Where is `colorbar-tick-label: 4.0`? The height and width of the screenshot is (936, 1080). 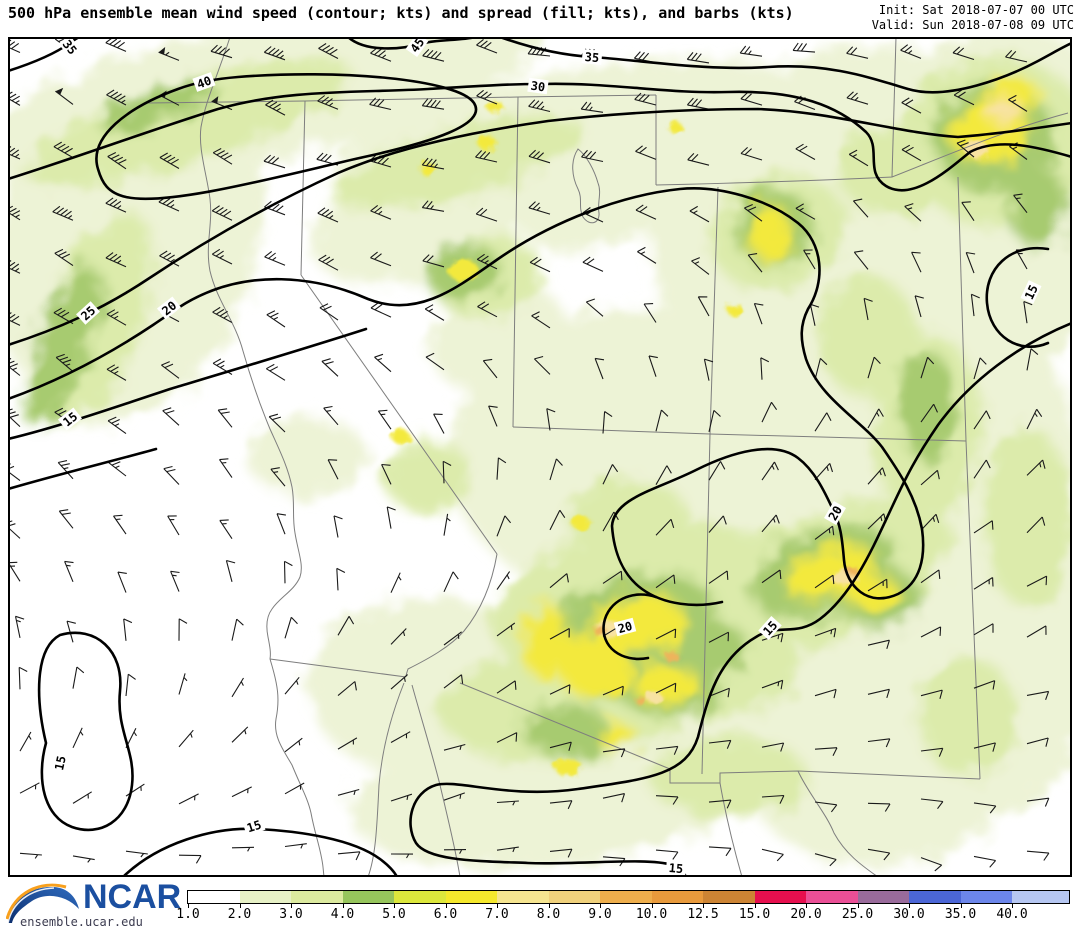
colorbar-tick-label: 4.0 is located at coordinates (342, 914).